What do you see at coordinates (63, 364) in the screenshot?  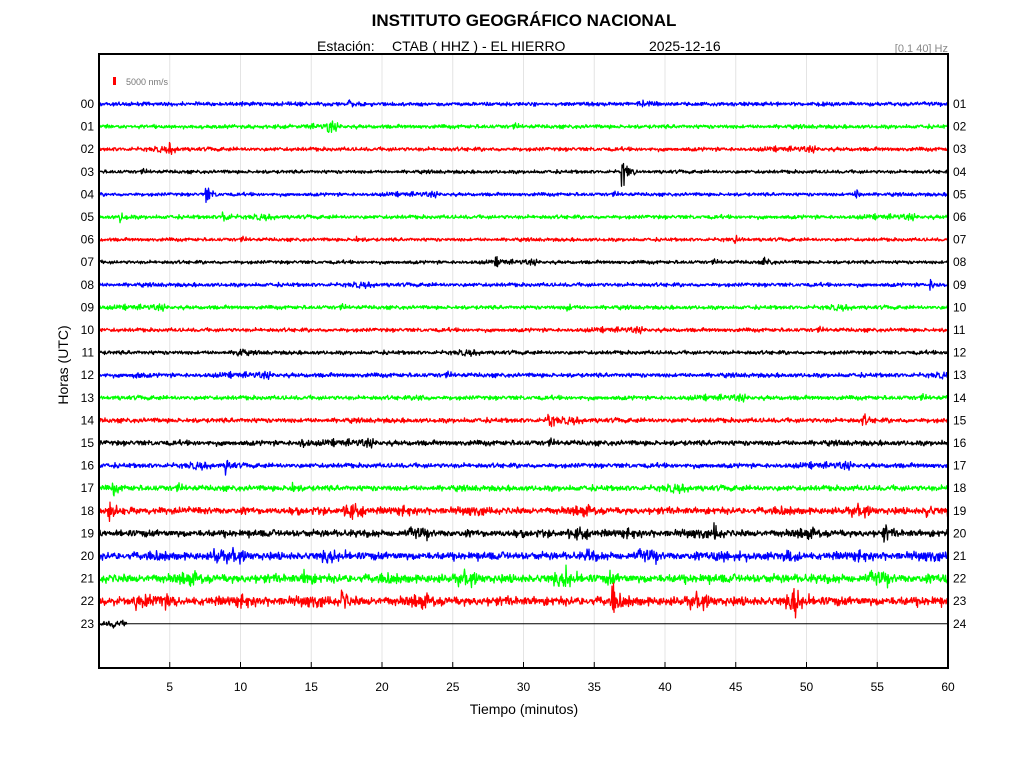 I see `y-axis-label: Horas (UTC)` at bounding box center [63, 364].